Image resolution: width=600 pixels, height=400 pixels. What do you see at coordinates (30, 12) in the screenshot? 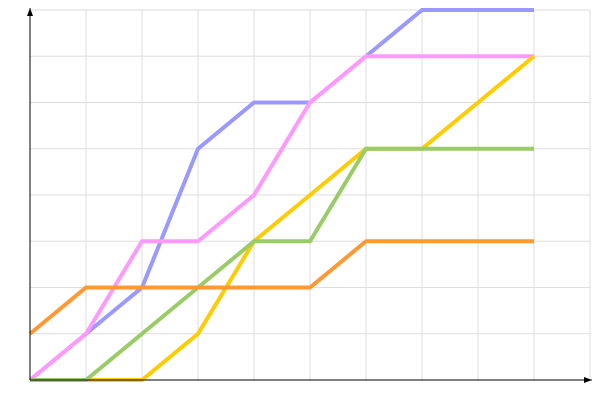
I see `y-axis-arrow` at bounding box center [30, 12].